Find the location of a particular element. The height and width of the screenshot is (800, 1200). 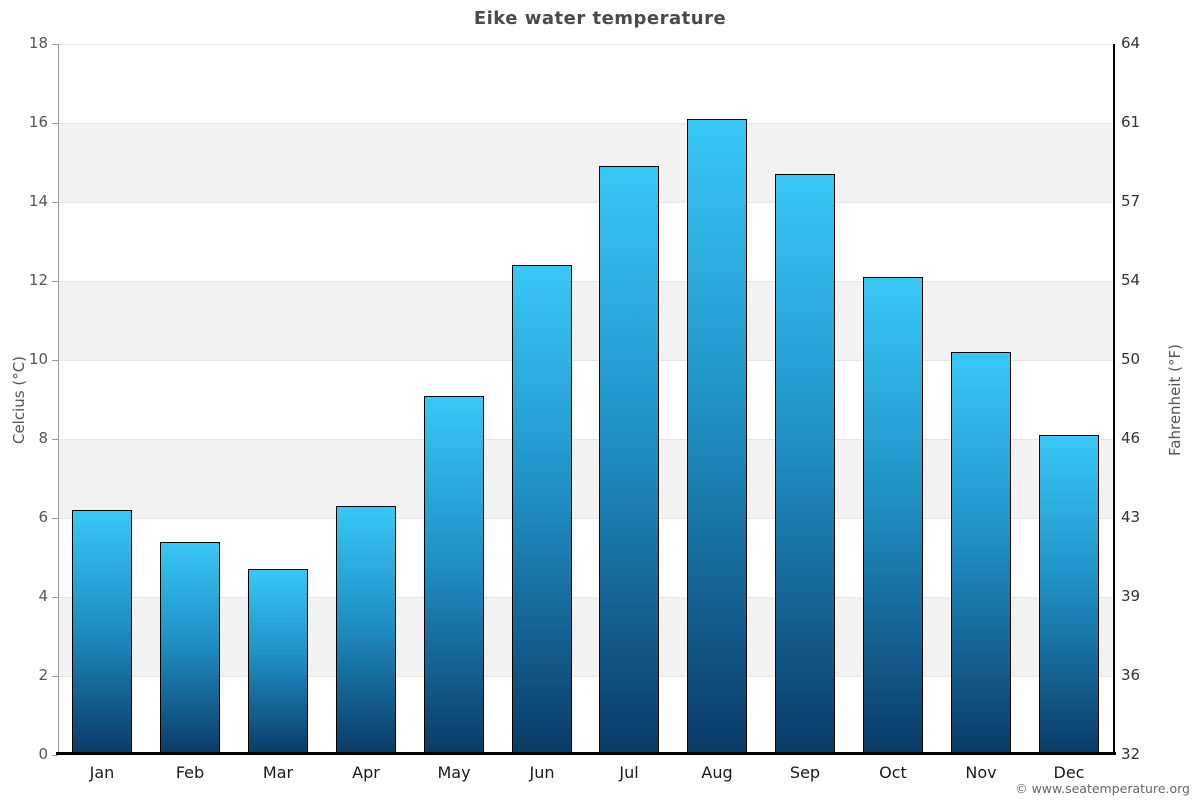

x-axis-label-jun: Jun is located at coordinates (542, 772).